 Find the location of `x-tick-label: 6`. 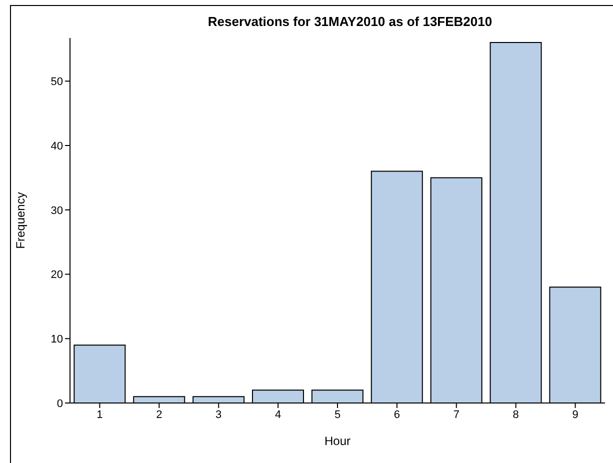

x-tick-label: 6 is located at coordinates (397, 414).